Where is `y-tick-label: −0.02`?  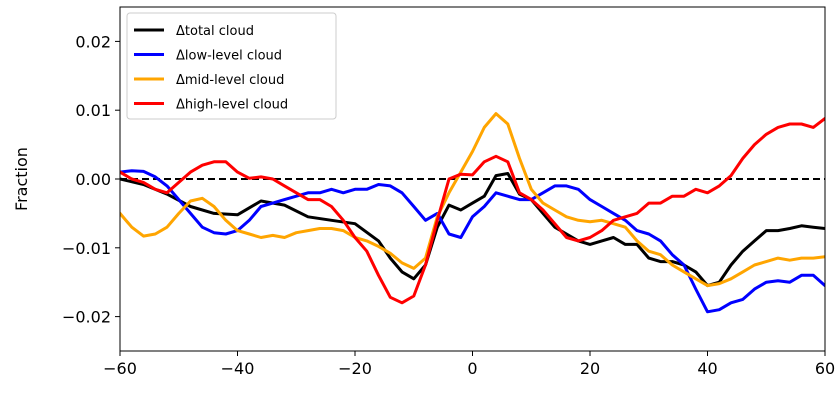
y-tick-label: −0.02 is located at coordinates (86, 317).